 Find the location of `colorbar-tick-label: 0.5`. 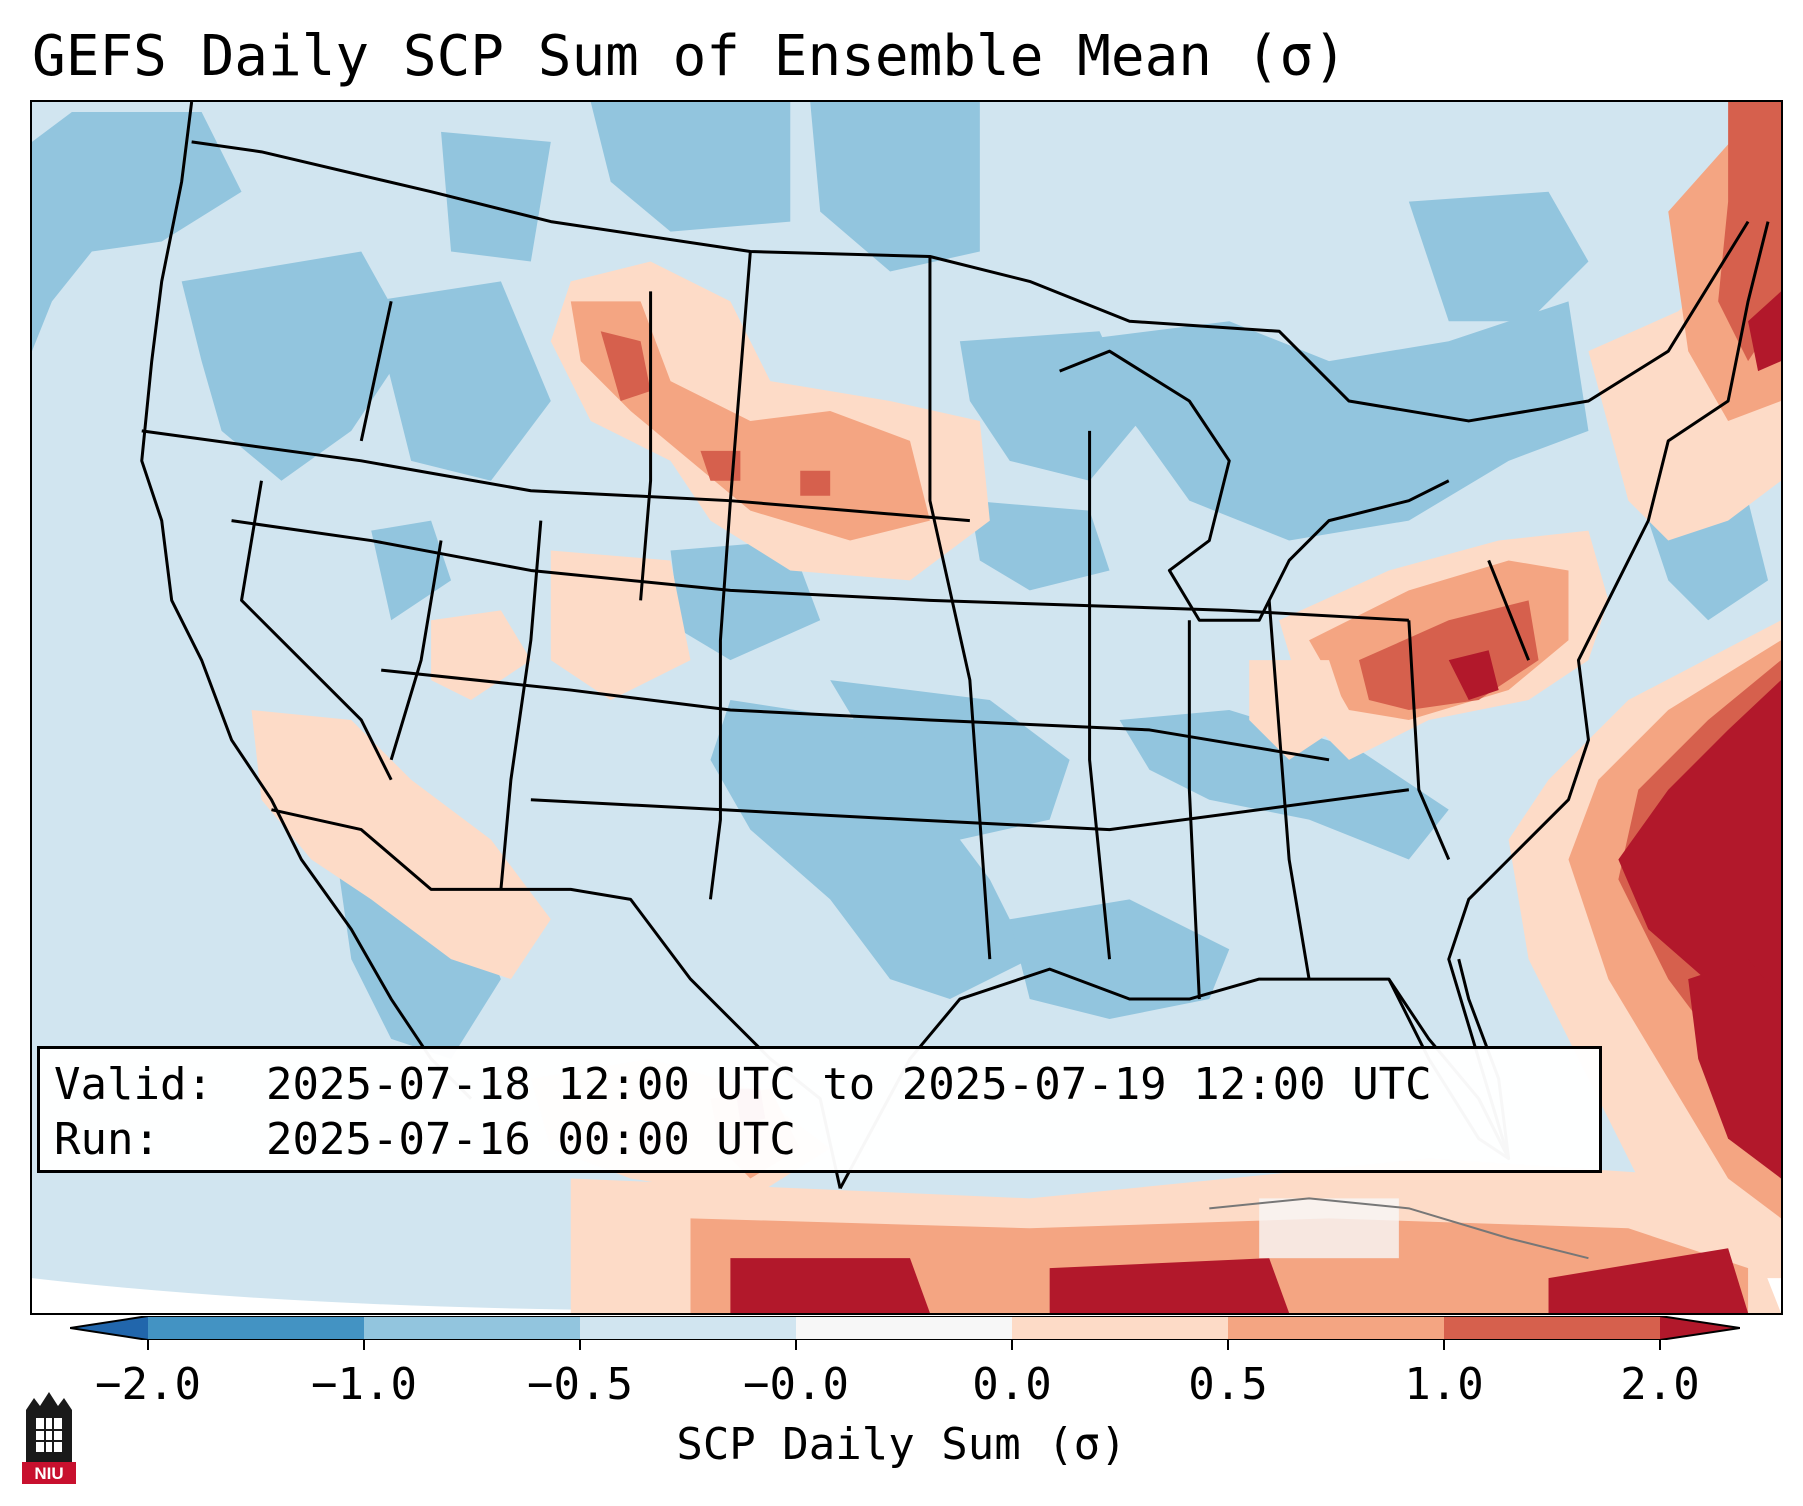

colorbar-tick-label: 0.5 is located at coordinates (1228, 1384).